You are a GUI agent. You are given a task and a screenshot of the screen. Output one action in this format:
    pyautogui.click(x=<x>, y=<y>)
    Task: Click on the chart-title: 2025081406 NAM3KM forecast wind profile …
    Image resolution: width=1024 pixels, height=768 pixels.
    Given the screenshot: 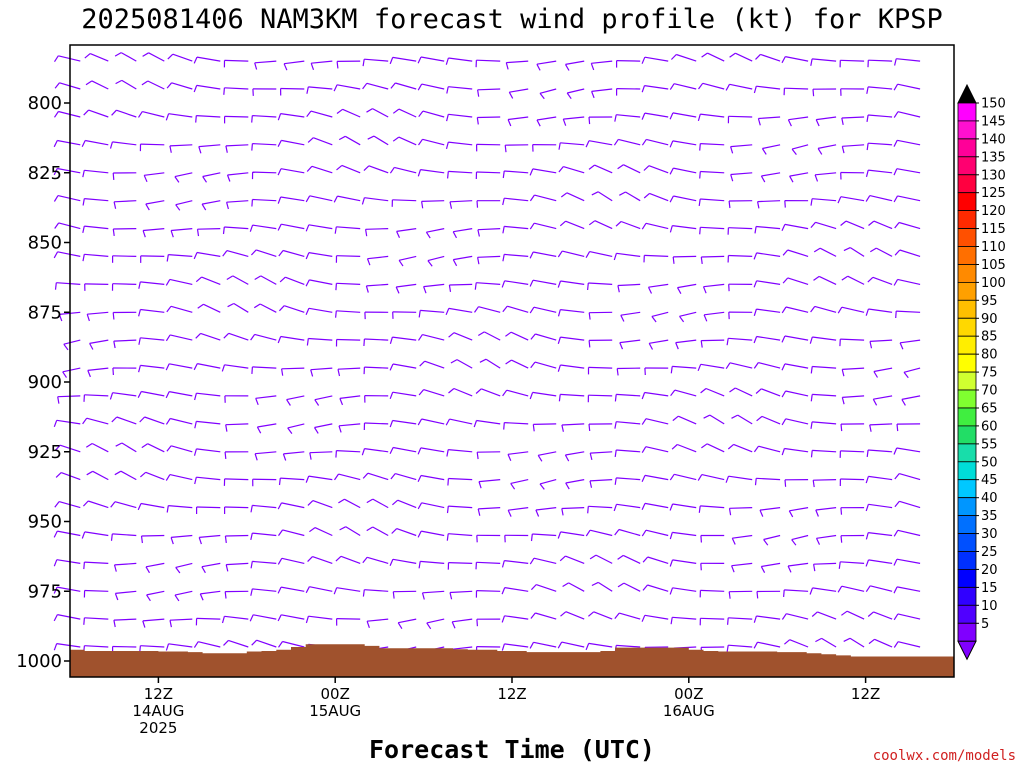 What is the action you would take?
    pyautogui.click(x=512, y=19)
    